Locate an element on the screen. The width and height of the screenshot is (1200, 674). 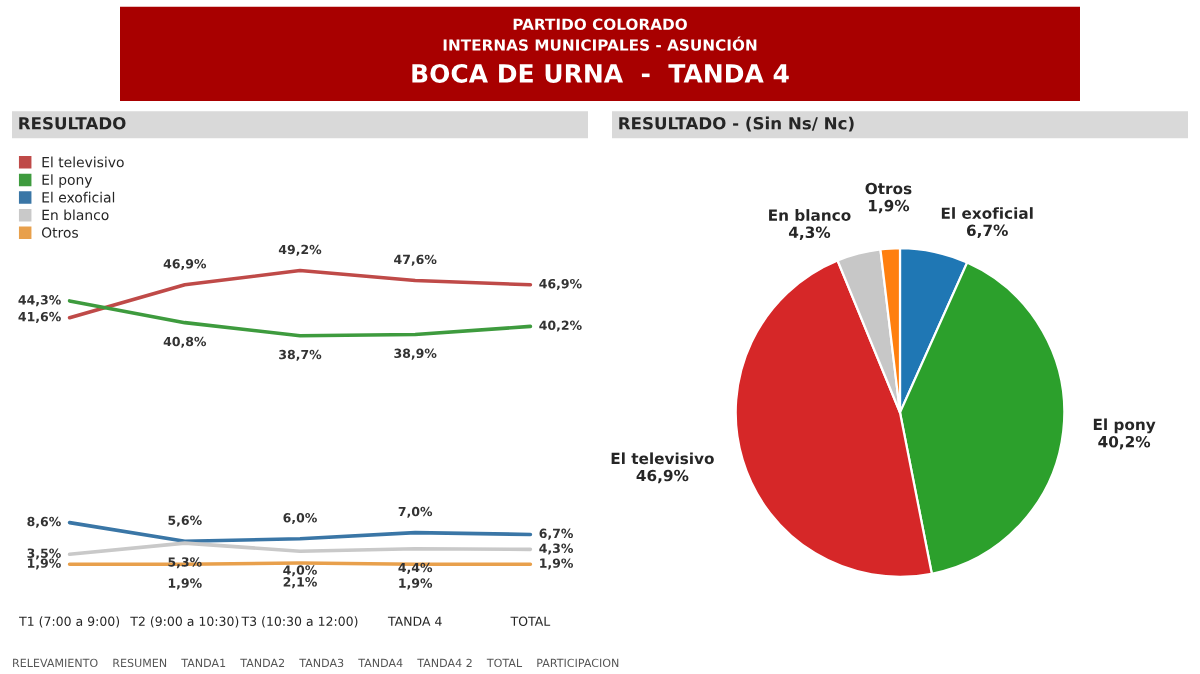
text: BOCA DE URNA - TANDA 4 is located at coordinates (600, 73).